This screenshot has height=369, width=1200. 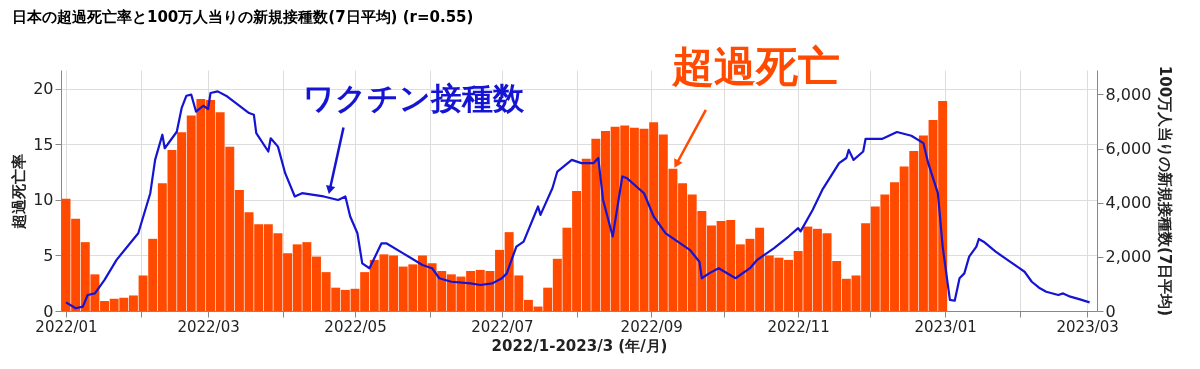 What do you see at coordinates (1128, 257) in the screenshot?
I see `y2-tick-label: 2,000` at bounding box center [1128, 257].